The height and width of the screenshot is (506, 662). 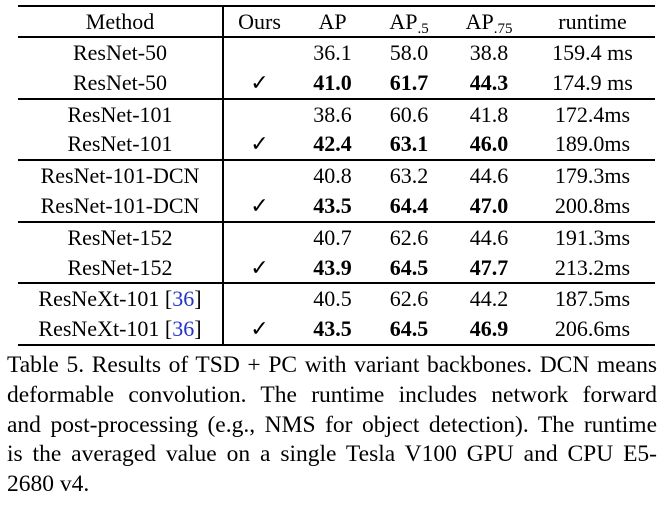 I want to click on table-row: ResNet-101-DCN 40.8 63.2 44.6 179.3ms, so click(x=336, y=175).